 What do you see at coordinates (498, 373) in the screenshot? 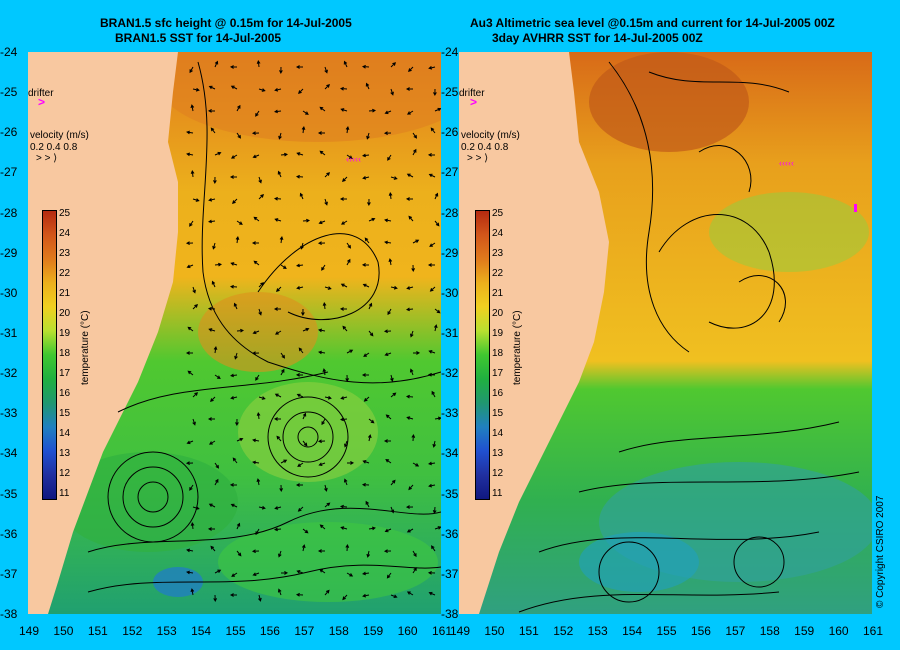
I see `right-colorbar-tick: 17` at bounding box center [498, 373].